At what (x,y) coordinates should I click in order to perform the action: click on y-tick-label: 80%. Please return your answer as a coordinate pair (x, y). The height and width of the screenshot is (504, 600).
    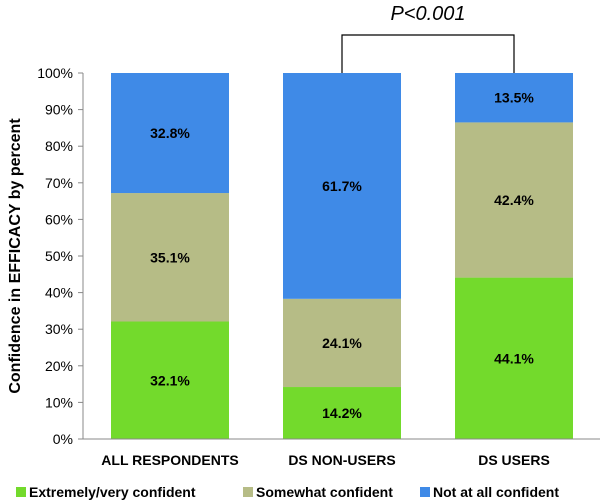
    Looking at the image, I should click on (59, 146).